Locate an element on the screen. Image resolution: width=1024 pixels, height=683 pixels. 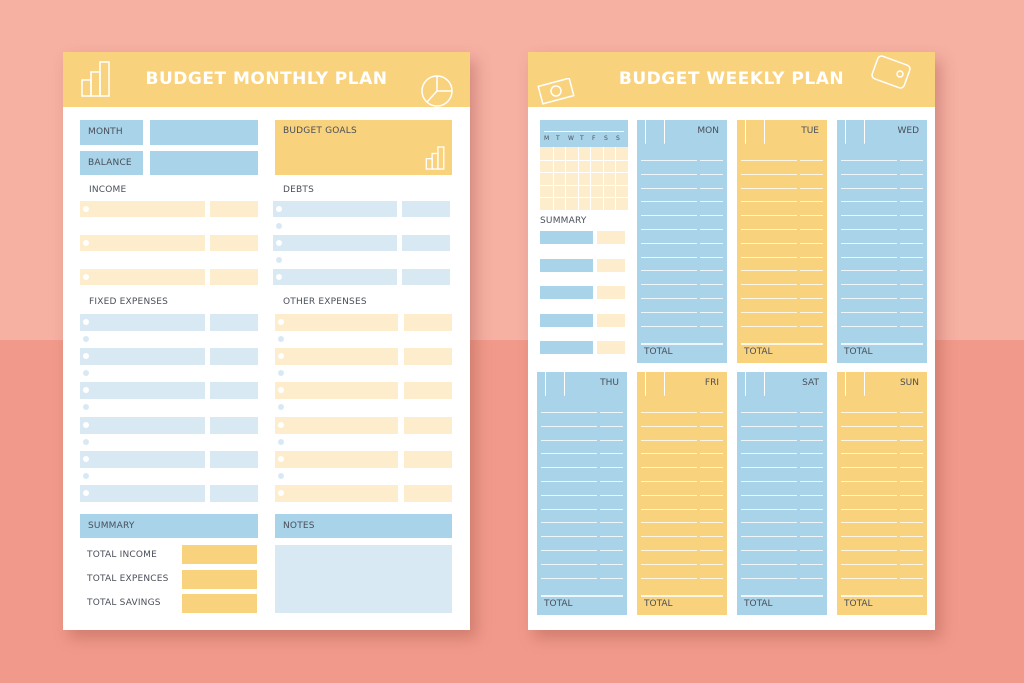
total-income-field is located at coordinates (219, 554).